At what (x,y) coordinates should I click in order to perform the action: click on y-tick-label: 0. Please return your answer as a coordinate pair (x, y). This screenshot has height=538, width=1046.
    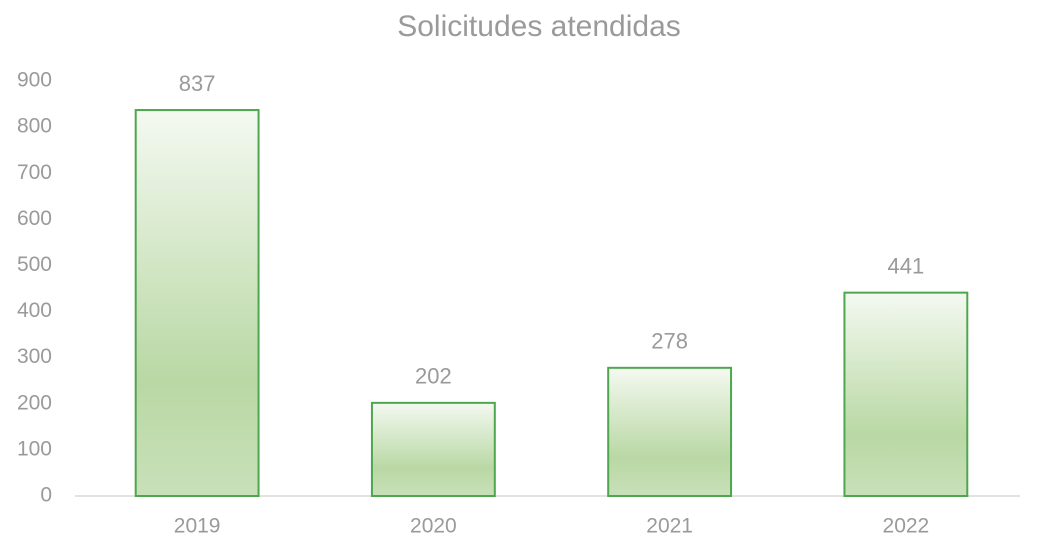
    Looking at the image, I should click on (46, 495).